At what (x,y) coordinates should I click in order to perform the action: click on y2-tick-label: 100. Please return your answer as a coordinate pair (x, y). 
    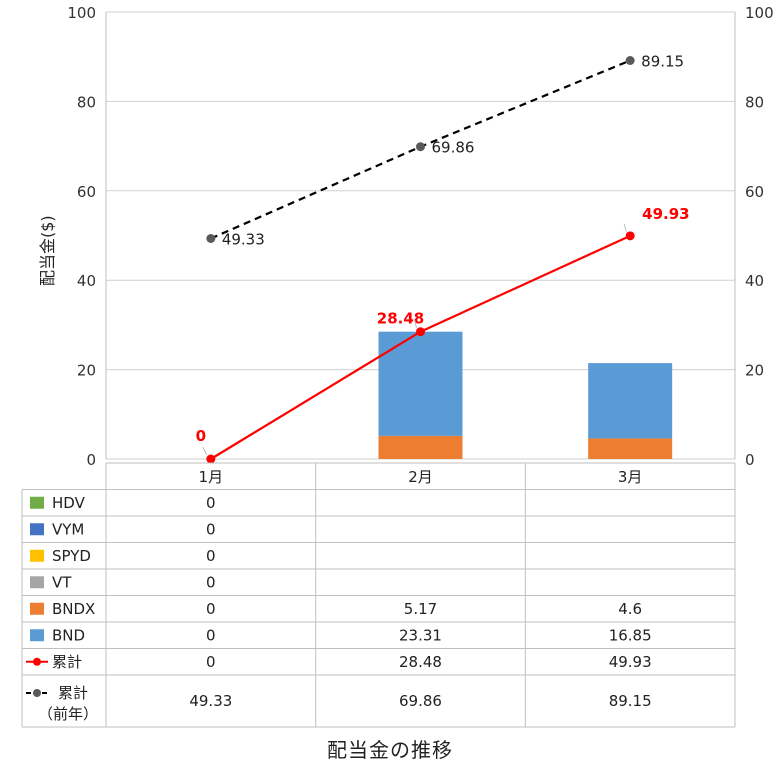
    Looking at the image, I should click on (759, 13).